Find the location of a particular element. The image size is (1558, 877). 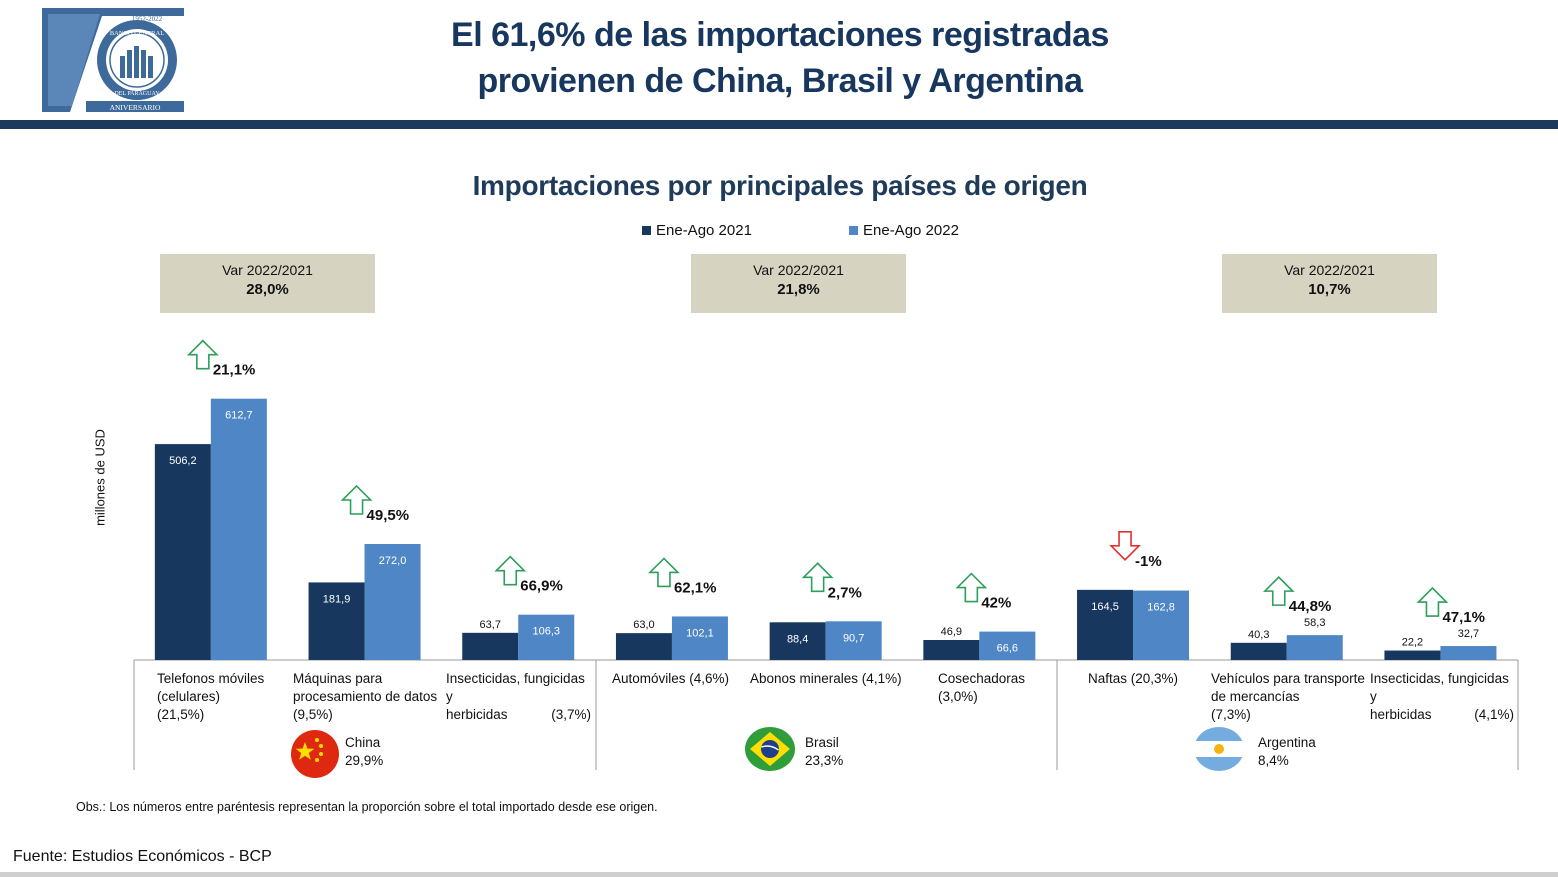

category-label-9-line3: (4,1%) is located at coordinates (1494, 714).